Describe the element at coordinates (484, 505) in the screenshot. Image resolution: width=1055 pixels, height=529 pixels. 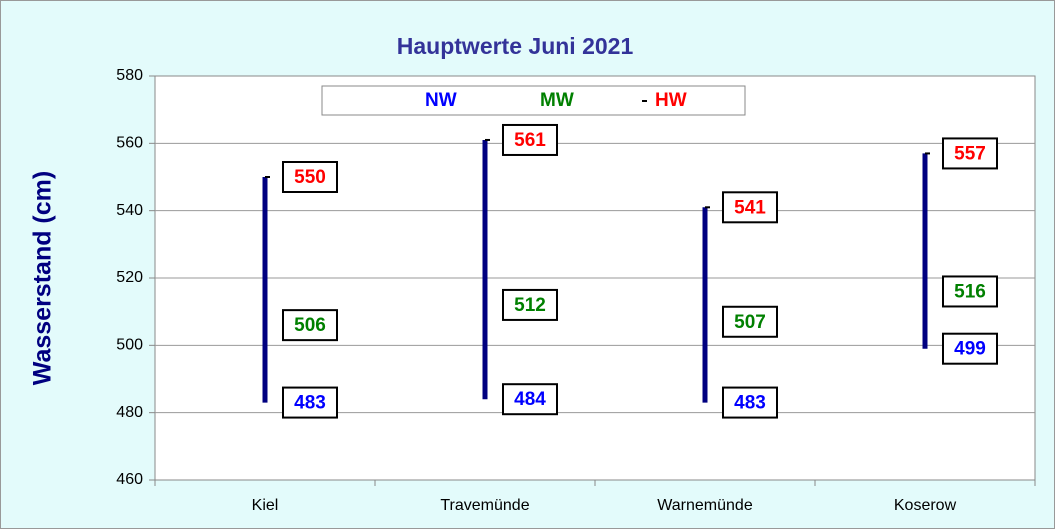
I see `x-tick-label: Travemünde` at that location.